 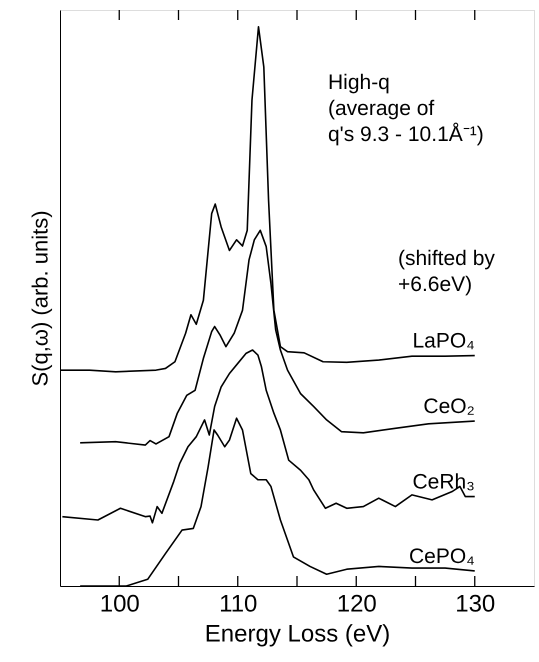 I want to click on series-label: CePO₄, so click(x=441, y=556).